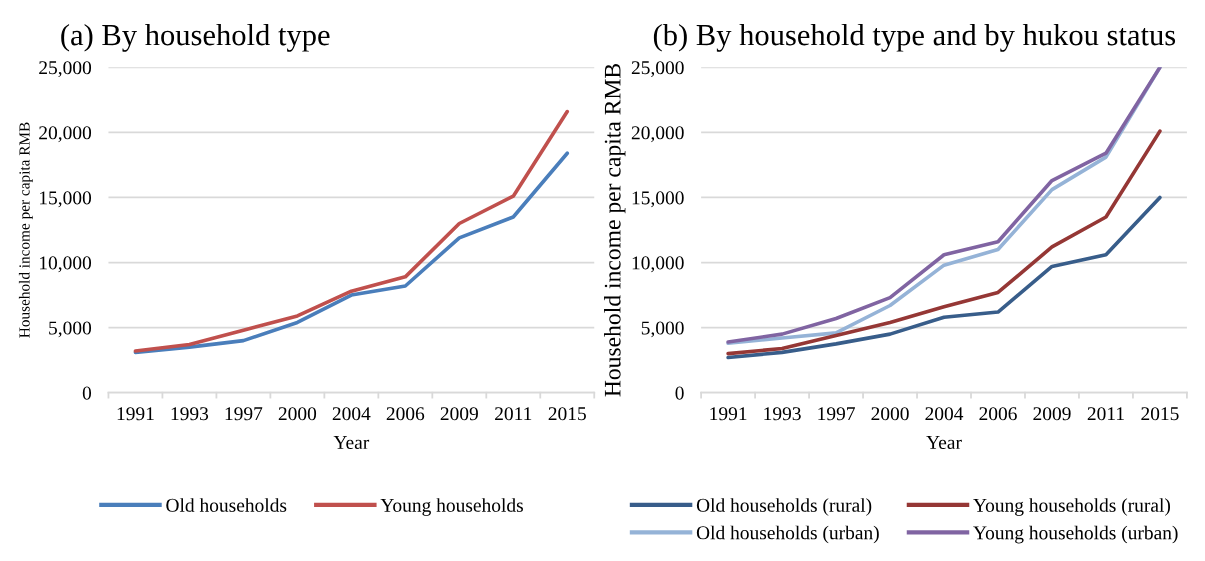 Image resolution: width=1205 pixels, height=561 pixels. What do you see at coordinates (226, 505) in the screenshot?
I see `legend-label: Old households` at bounding box center [226, 505].